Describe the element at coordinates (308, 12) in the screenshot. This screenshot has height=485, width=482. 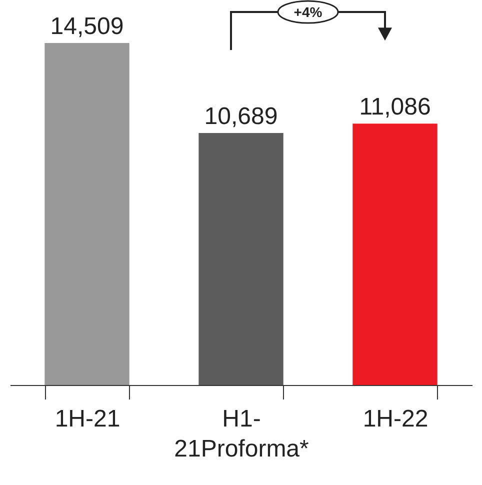
I see `text: +4%` at that location.